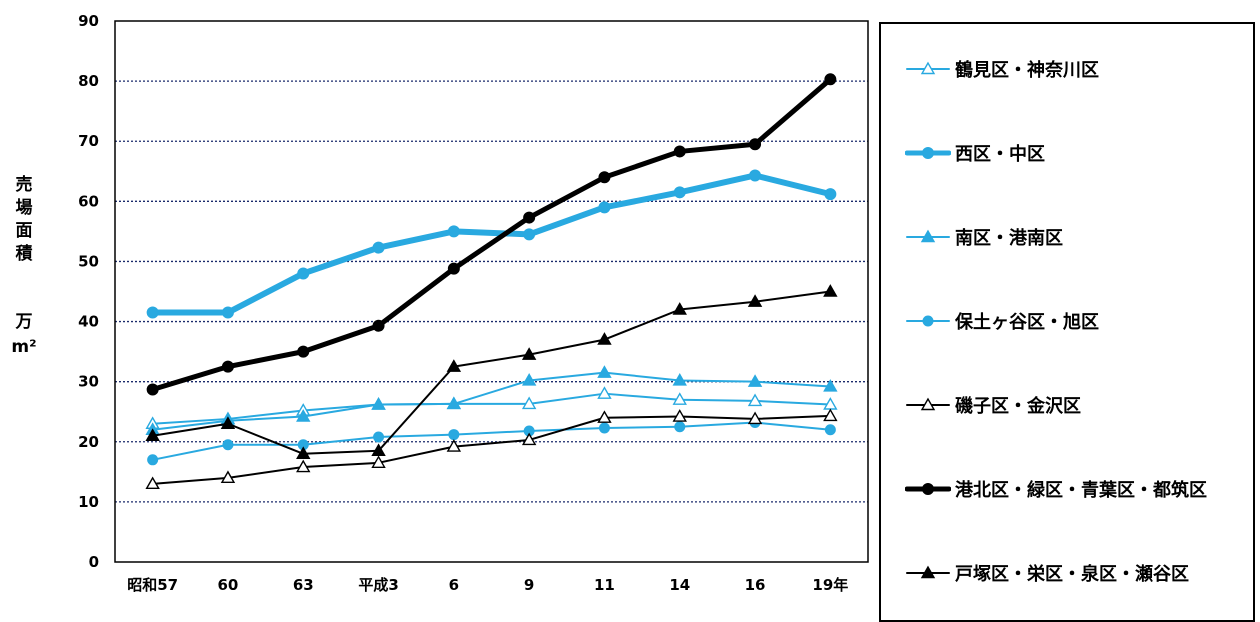 This screenshot has width=1260, height=622. Describe the element at coordinates (24, 208) in the screenshot. I see `y-axis-label-char: 場` at that location.